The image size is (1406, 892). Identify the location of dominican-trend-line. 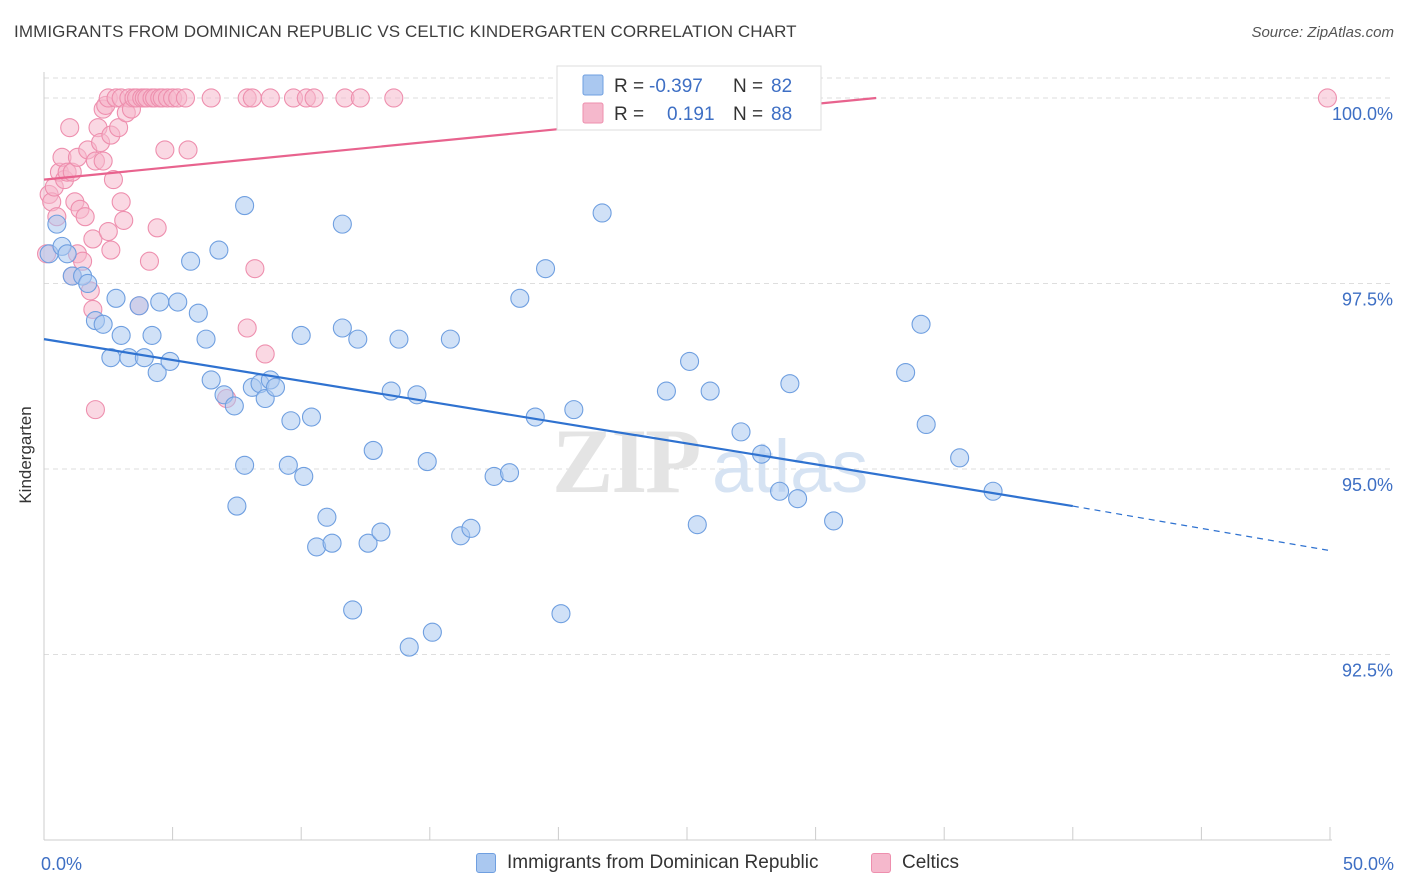
(558, 423).